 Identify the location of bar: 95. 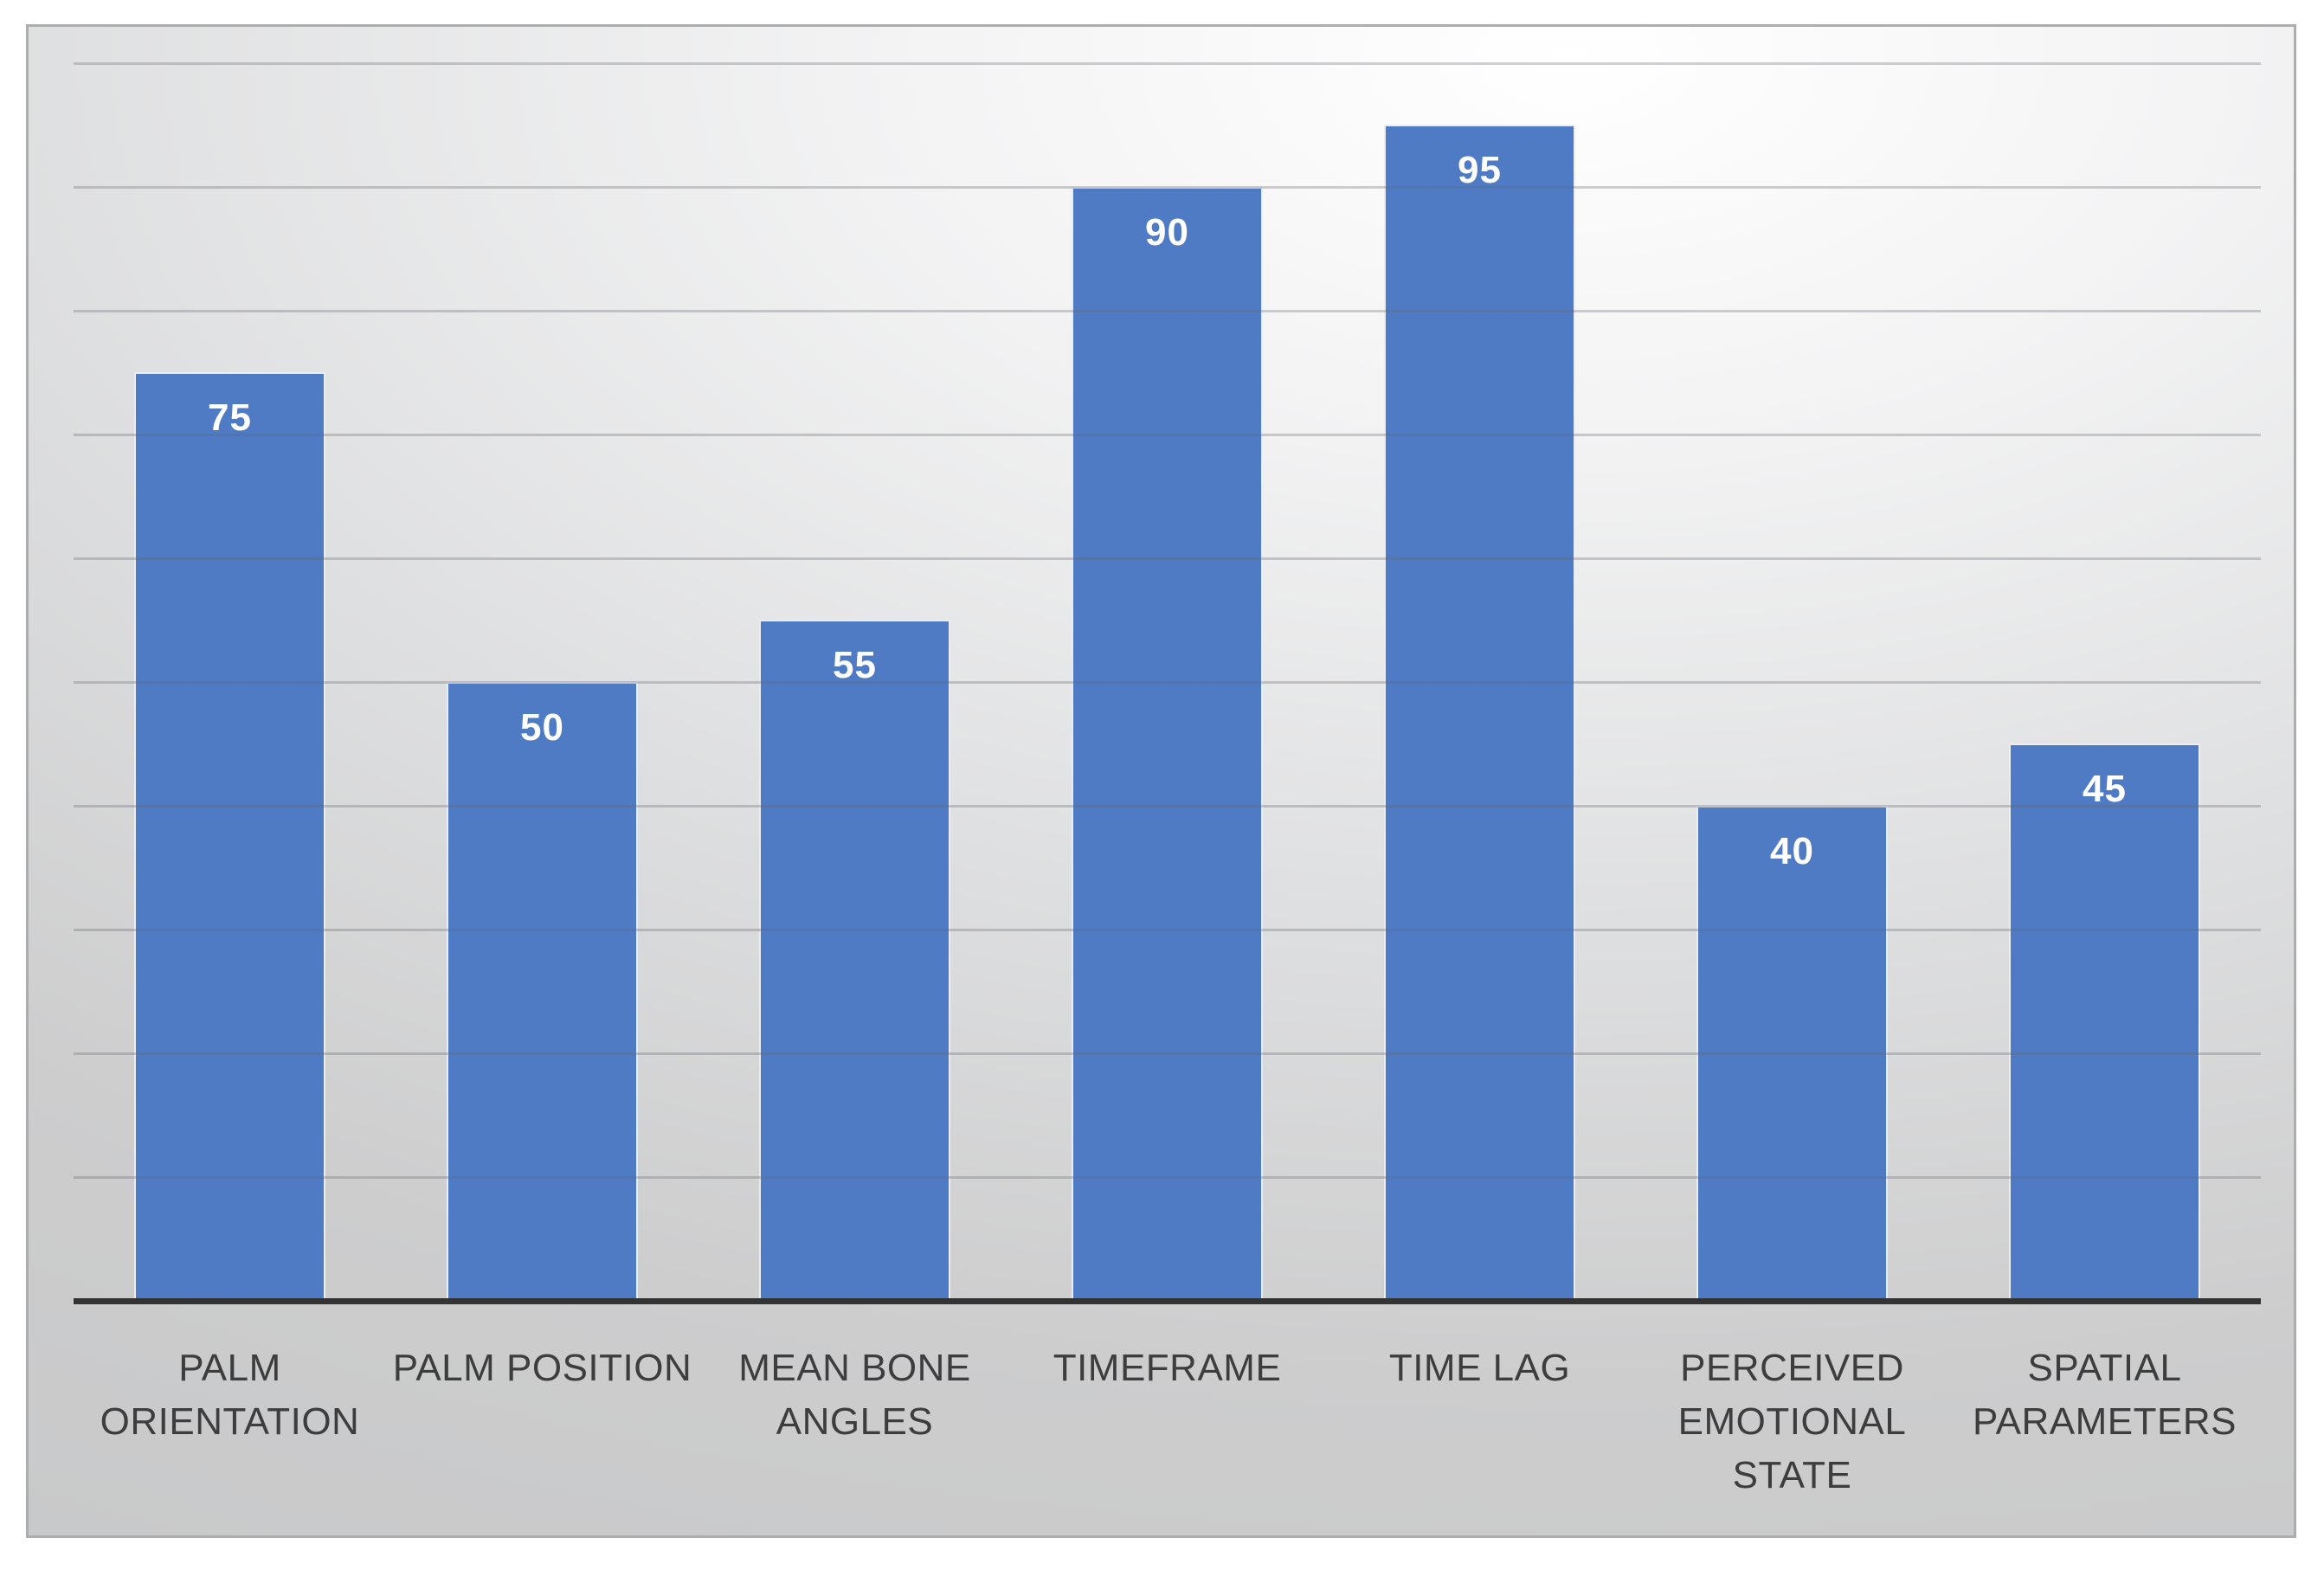
(1479, 713).